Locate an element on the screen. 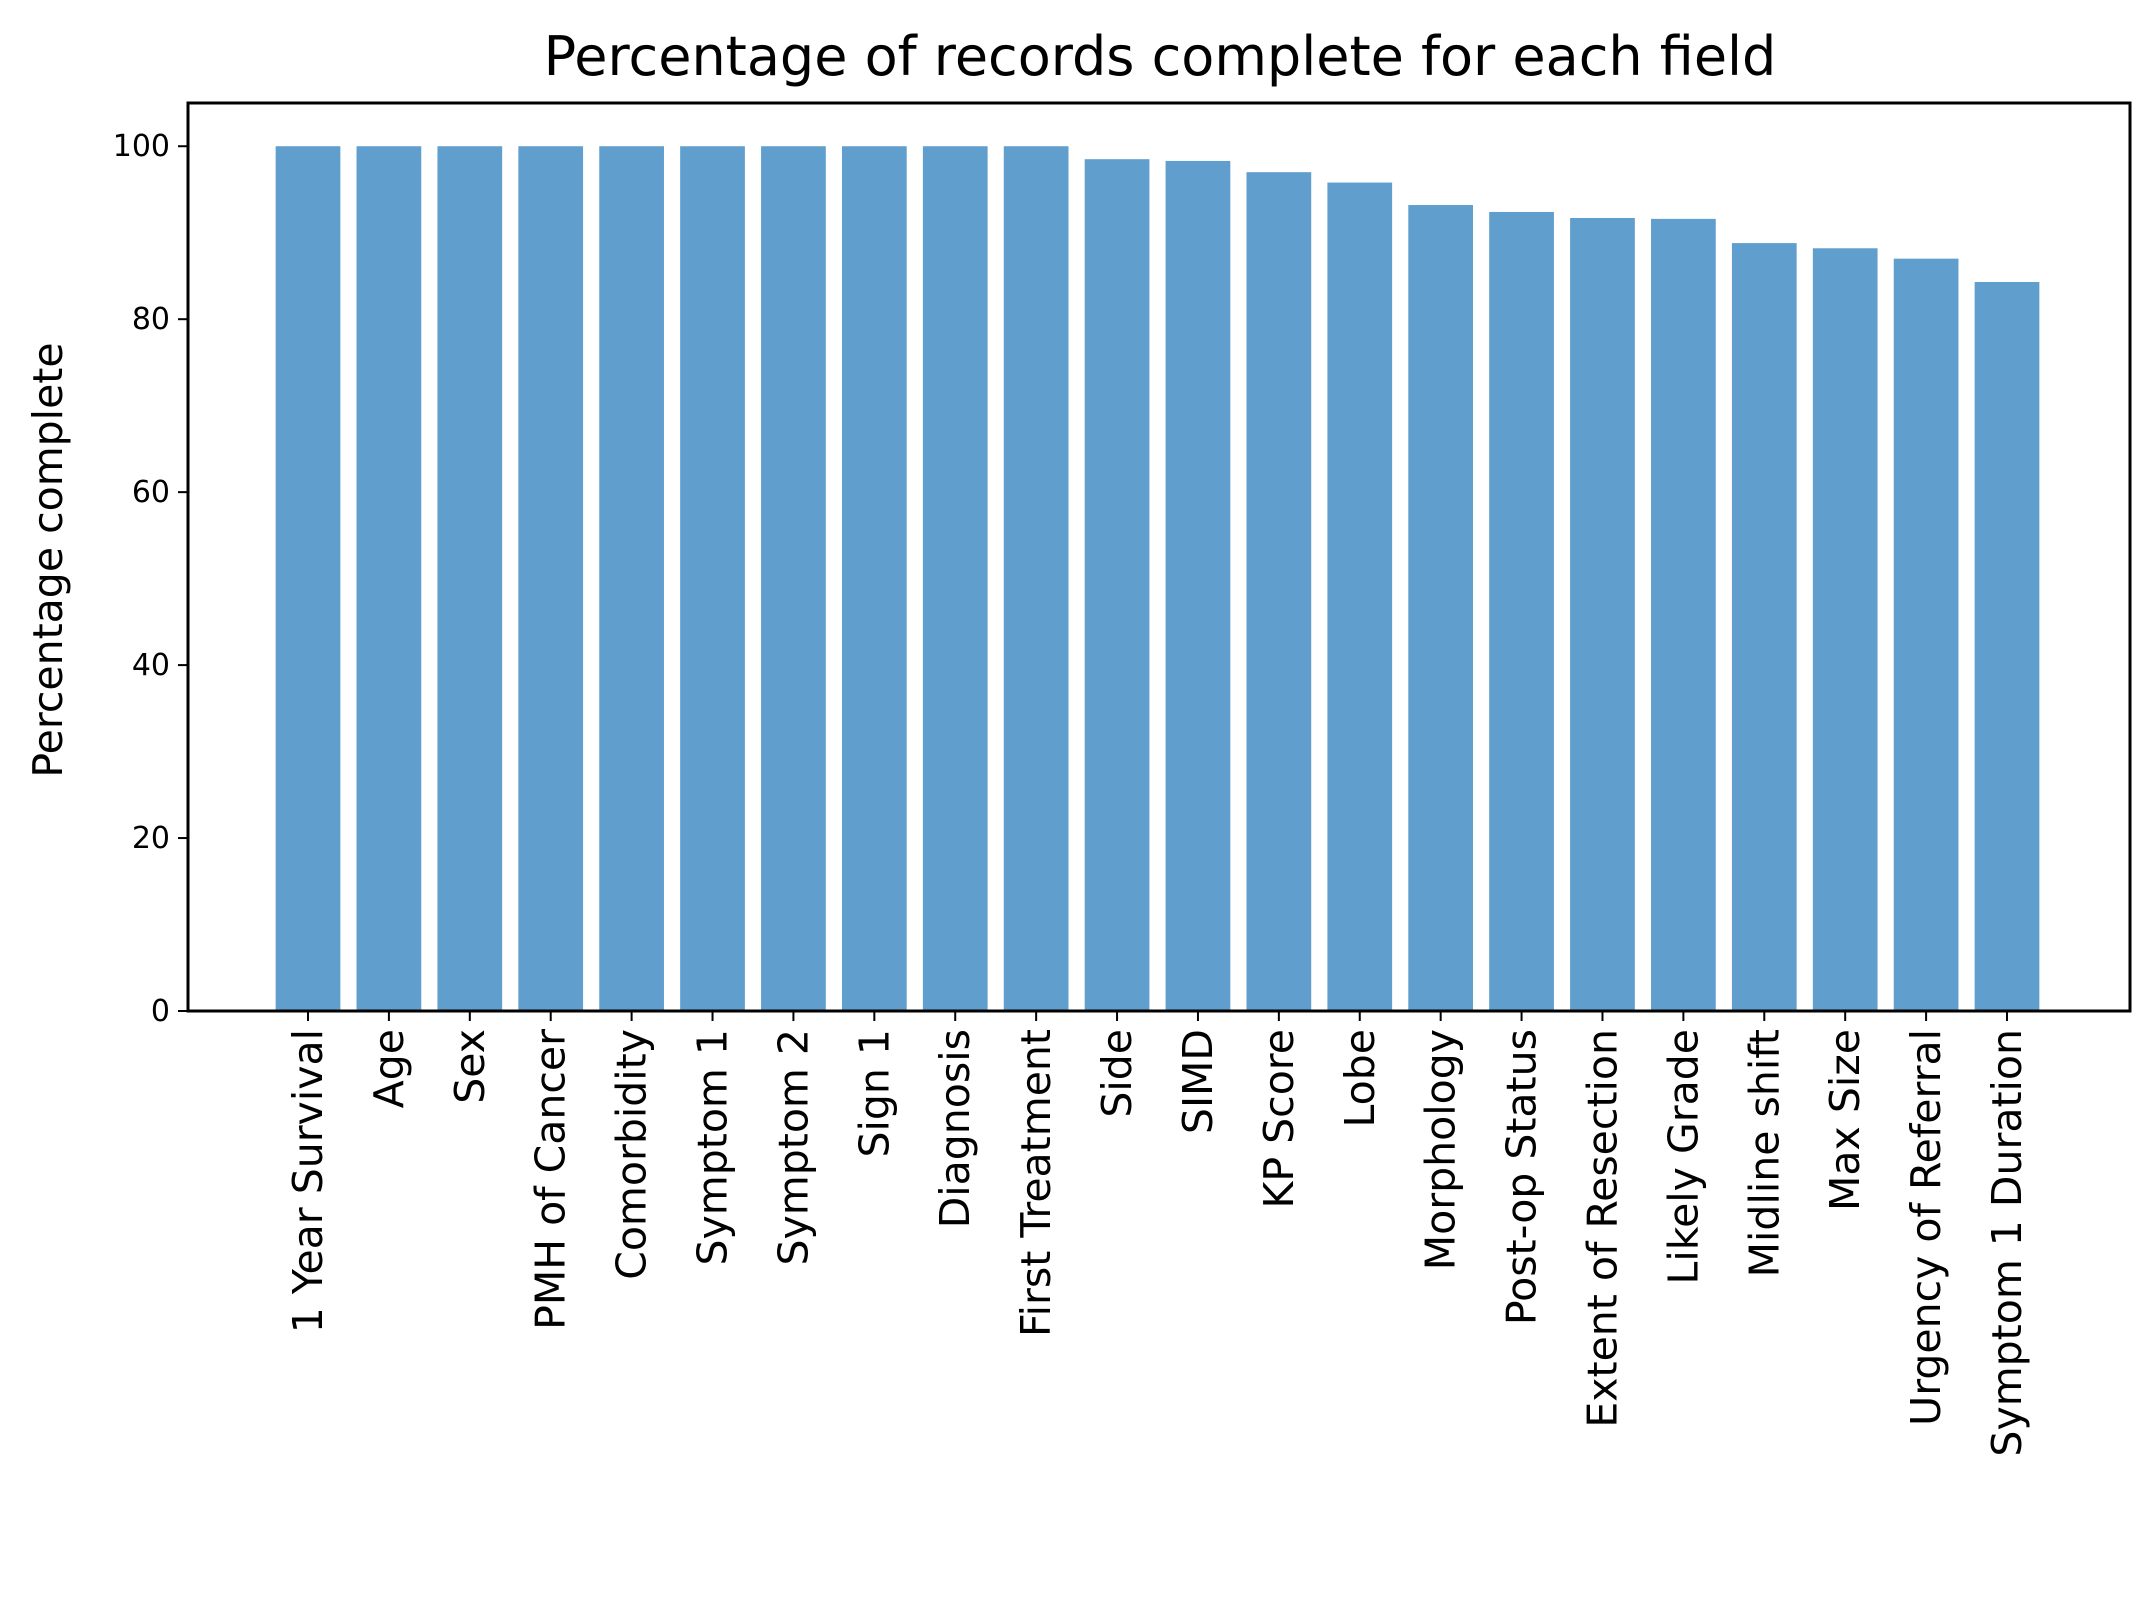 This screenshot has width=2146, height=1602. x-tick-label: Sign 1 is located at coordinates (874, 1093).